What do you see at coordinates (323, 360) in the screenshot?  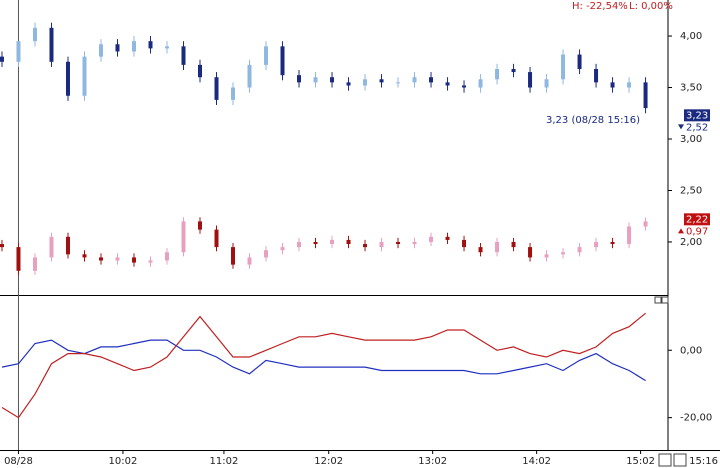 I see `indicator-line` at bounding box center [323, 360].